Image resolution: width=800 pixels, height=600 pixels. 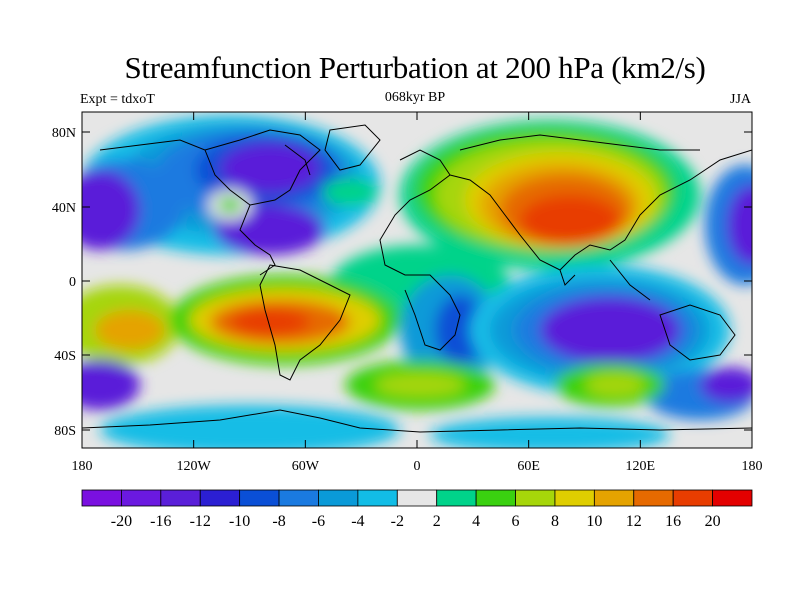 What do you see at coordinates (713, 521) in the screenshot?
I see `colorbar-label-15: 20` at bounding box center [713, 521].